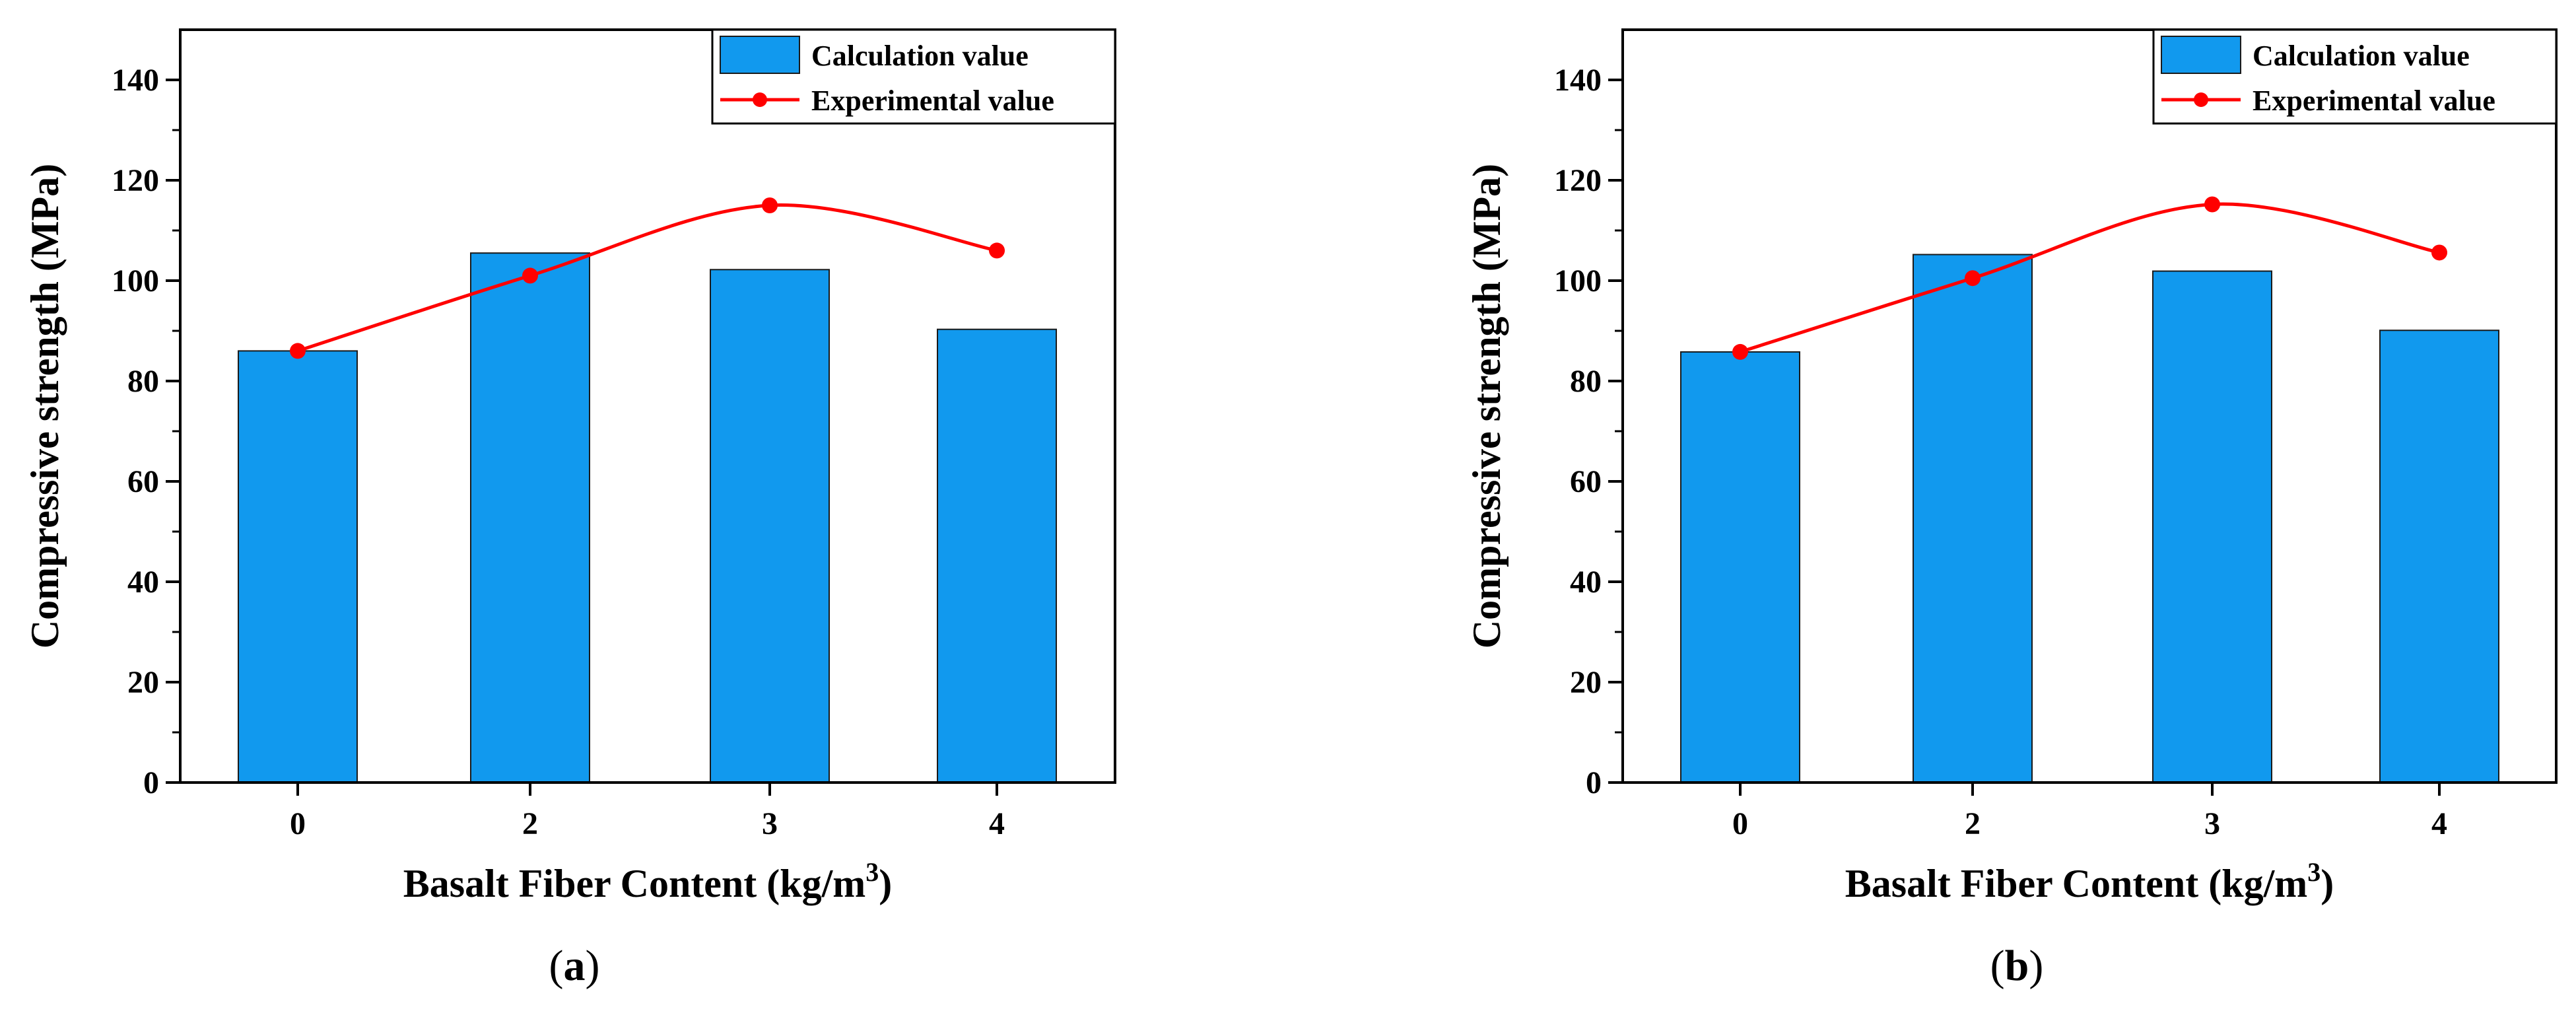 This screenshot has height=1011, width=2576. I want to click on panel-label-b: (b), so click(2017, 966).